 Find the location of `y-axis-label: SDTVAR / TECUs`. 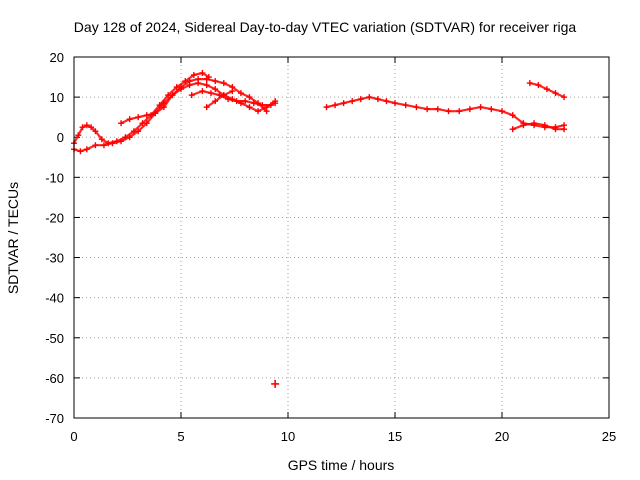

y-axis-label: SDTVAR / TECUs is located at coordinates (13, 238).